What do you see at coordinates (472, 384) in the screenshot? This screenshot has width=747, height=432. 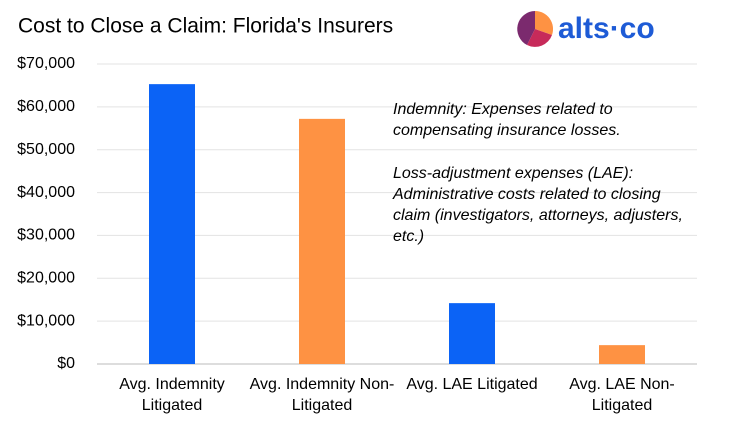 I see `x-tick-label: Avg. LAE Litigated` at bounding box center [472, 384].